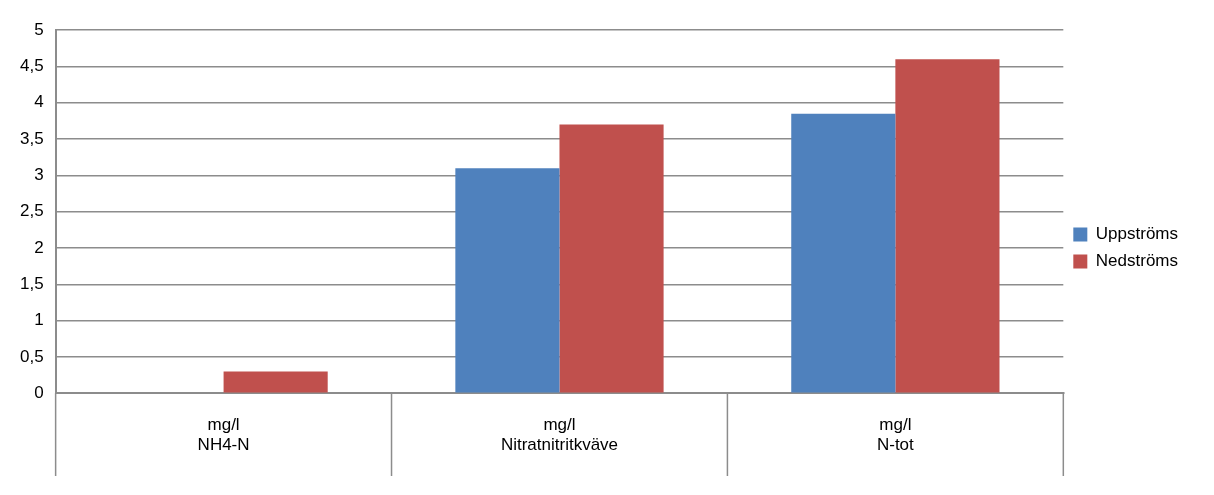 The image size is (1214, 495). Describe the element at coordinates (39, 29) in the screenshot. I see `y-tick-label: 5` at that location.